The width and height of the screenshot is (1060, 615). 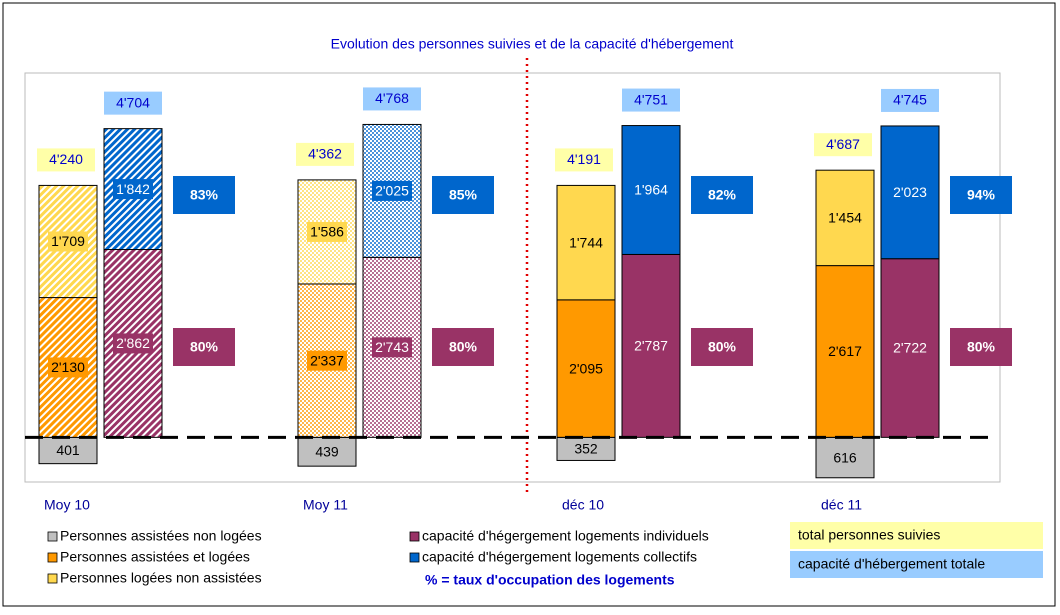 I want to click on total-label: 4'687, so click(x=843, y=144).